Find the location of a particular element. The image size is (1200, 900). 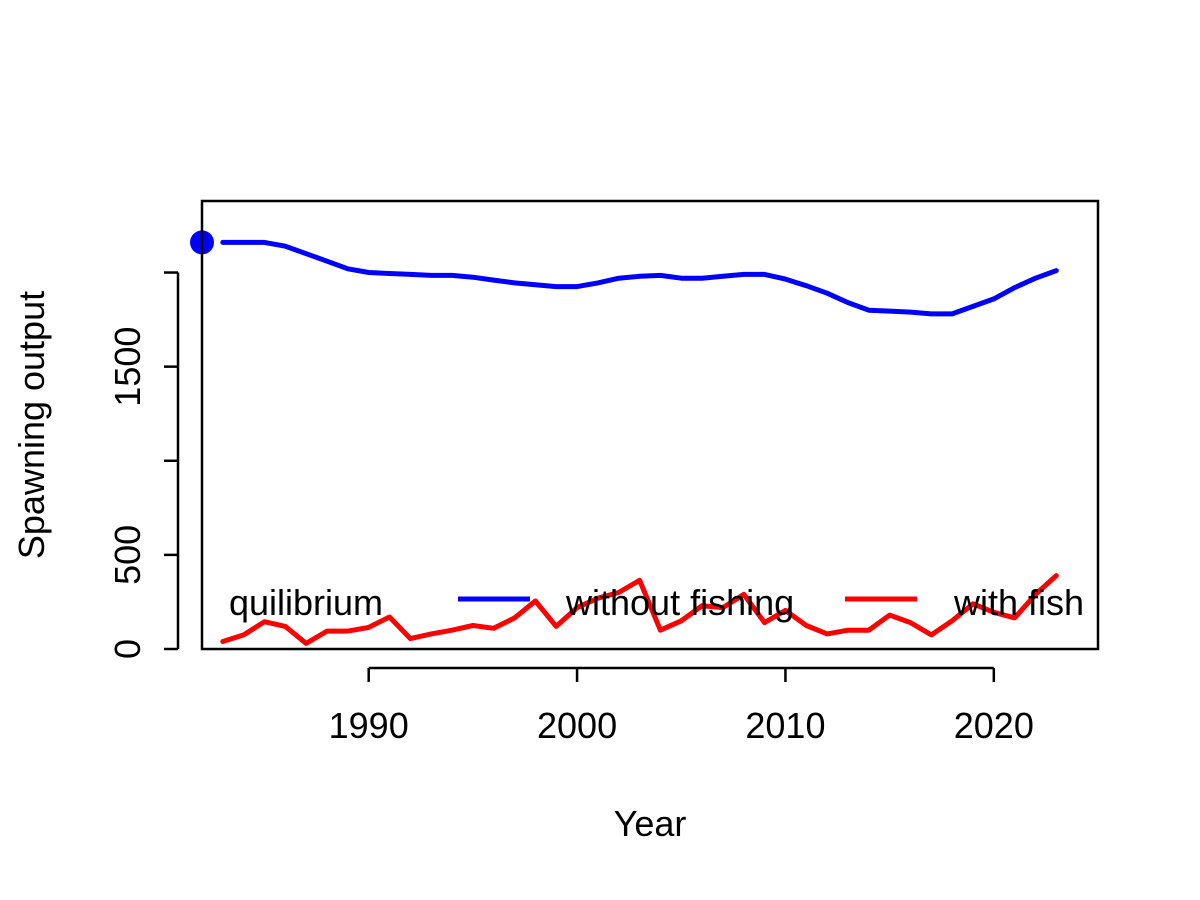

y-axis-label: Spawning output is located at coordinates (31, 425).